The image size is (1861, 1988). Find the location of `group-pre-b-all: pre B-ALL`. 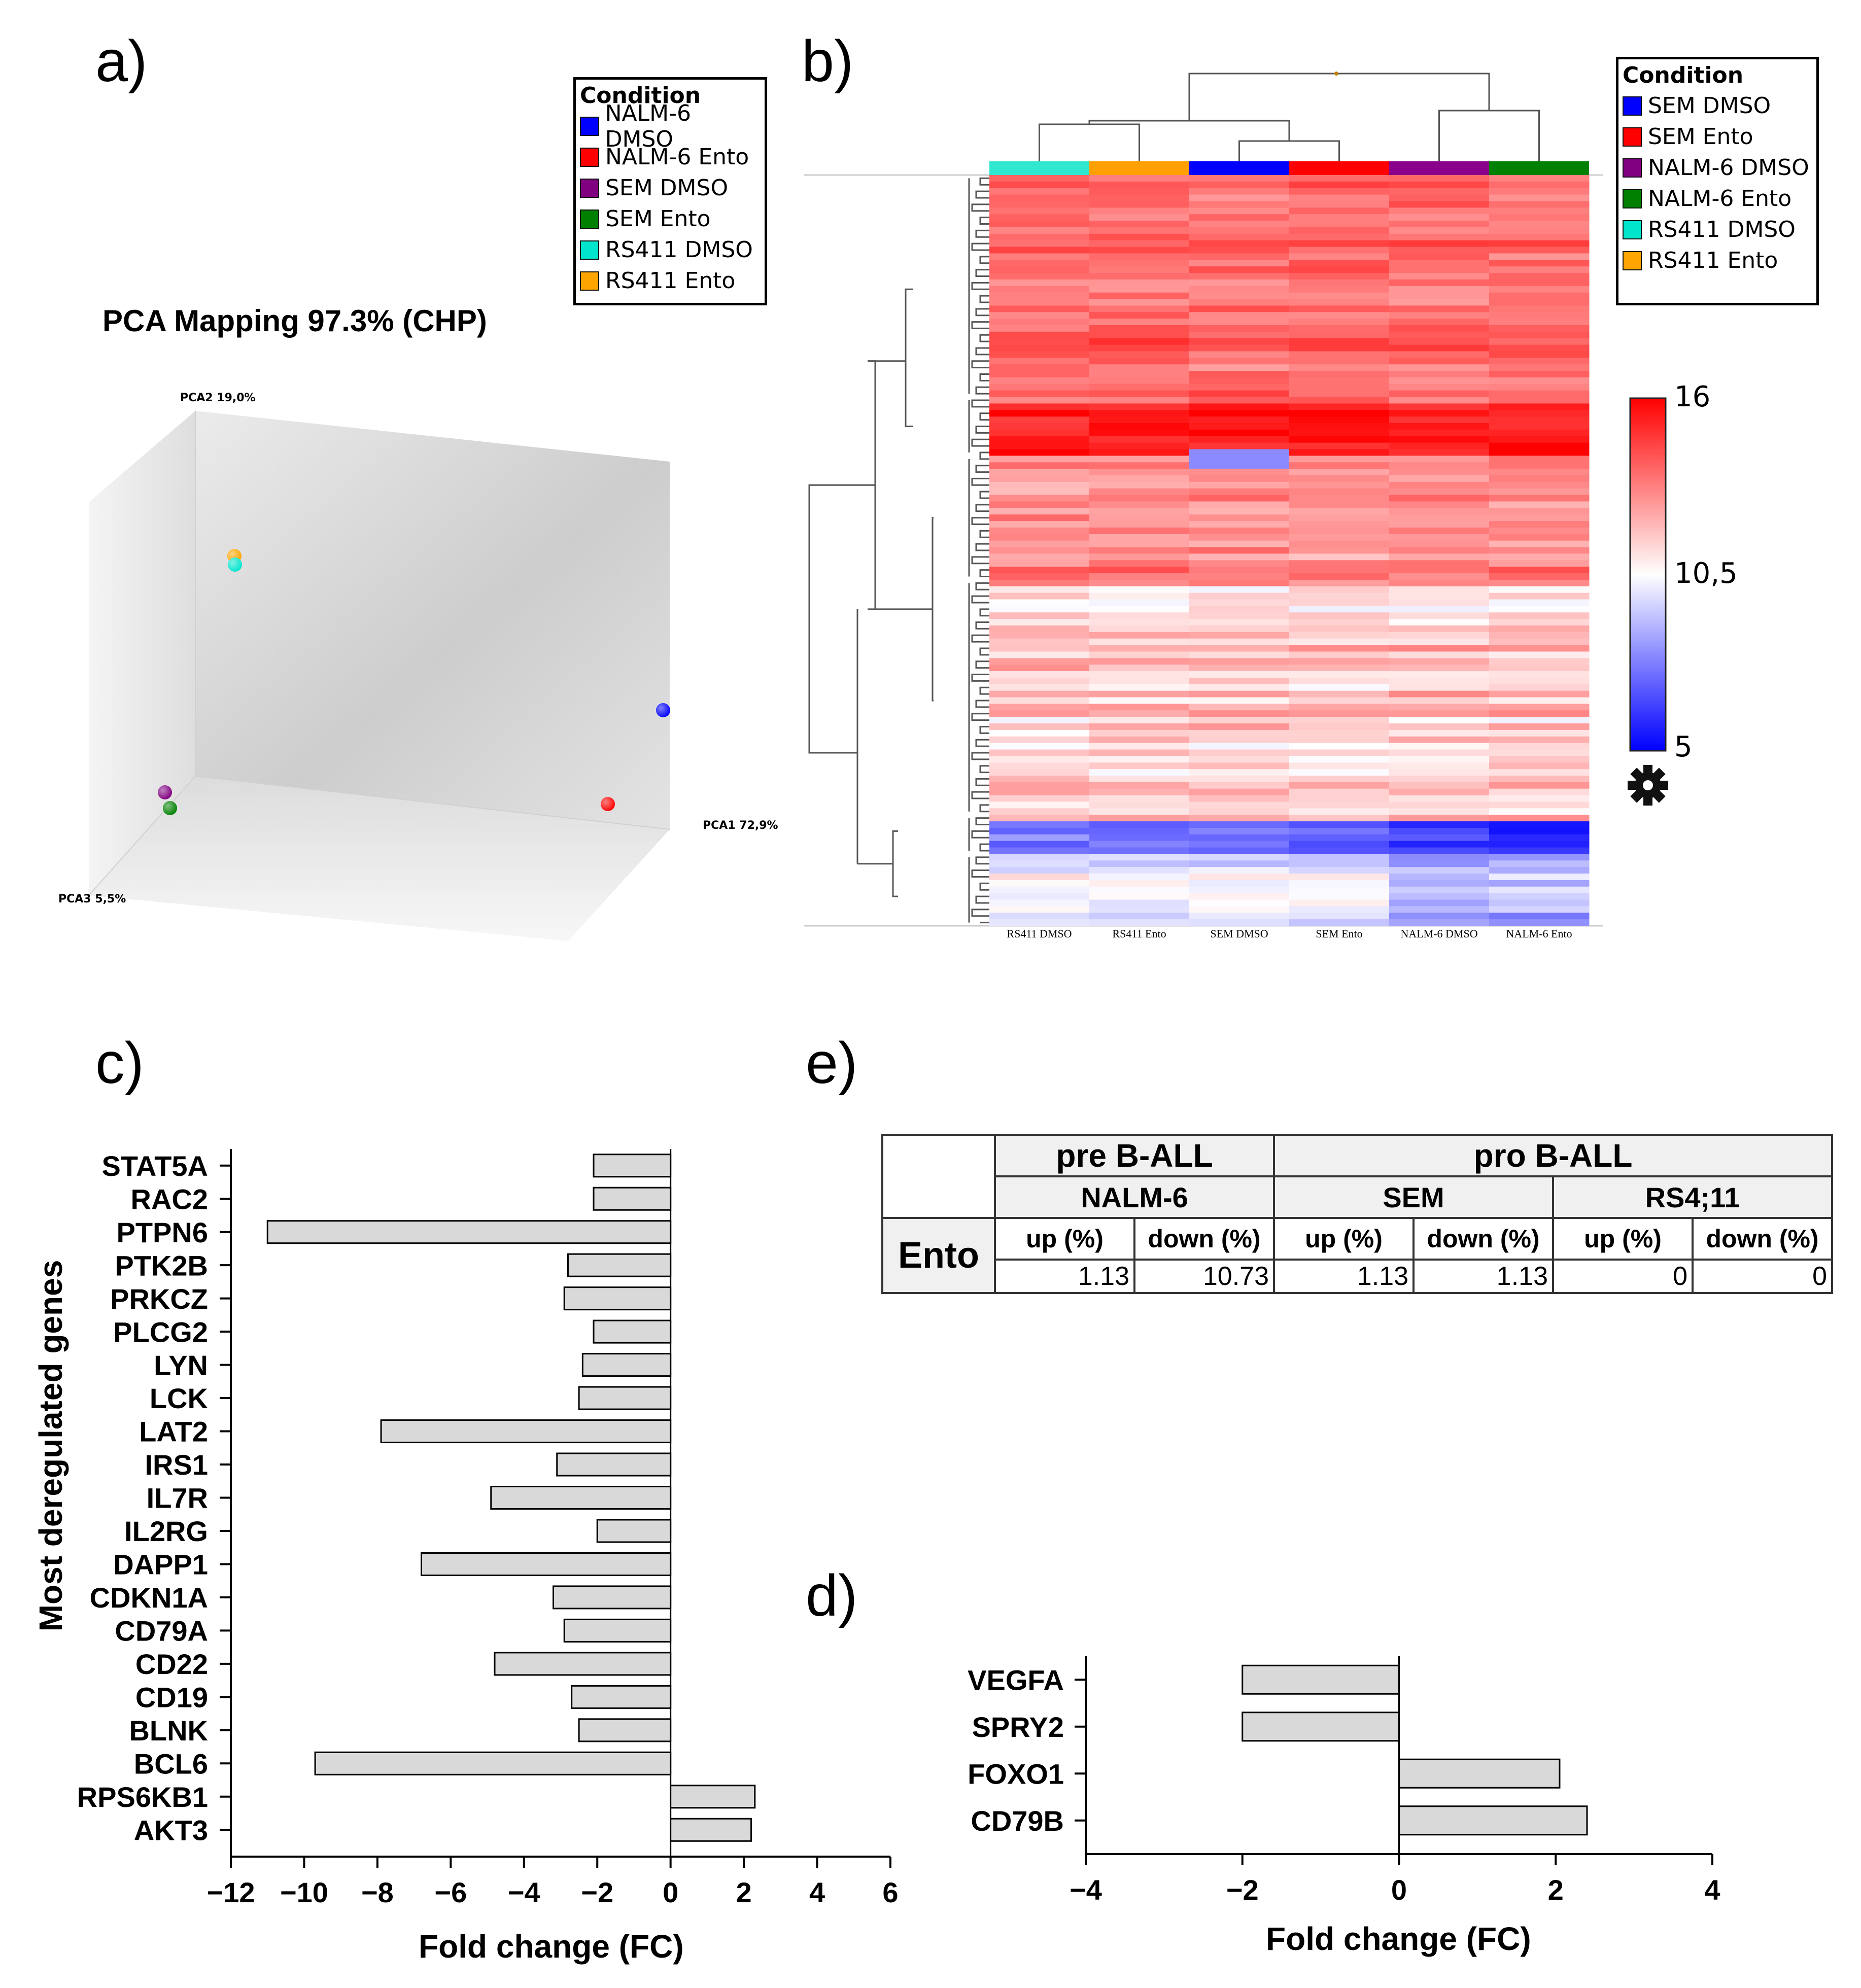

group-pre-b-all: pre B-ALL is located at coordinates (1134, 1155).